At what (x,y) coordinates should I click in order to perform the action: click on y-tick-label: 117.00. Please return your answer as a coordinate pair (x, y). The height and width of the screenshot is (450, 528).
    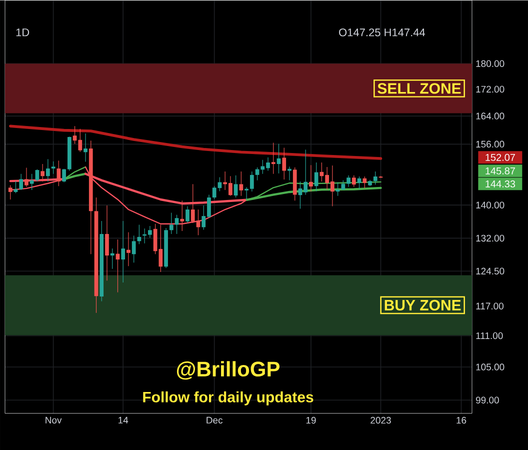
    Looking at the image, I should click on (490, 306).